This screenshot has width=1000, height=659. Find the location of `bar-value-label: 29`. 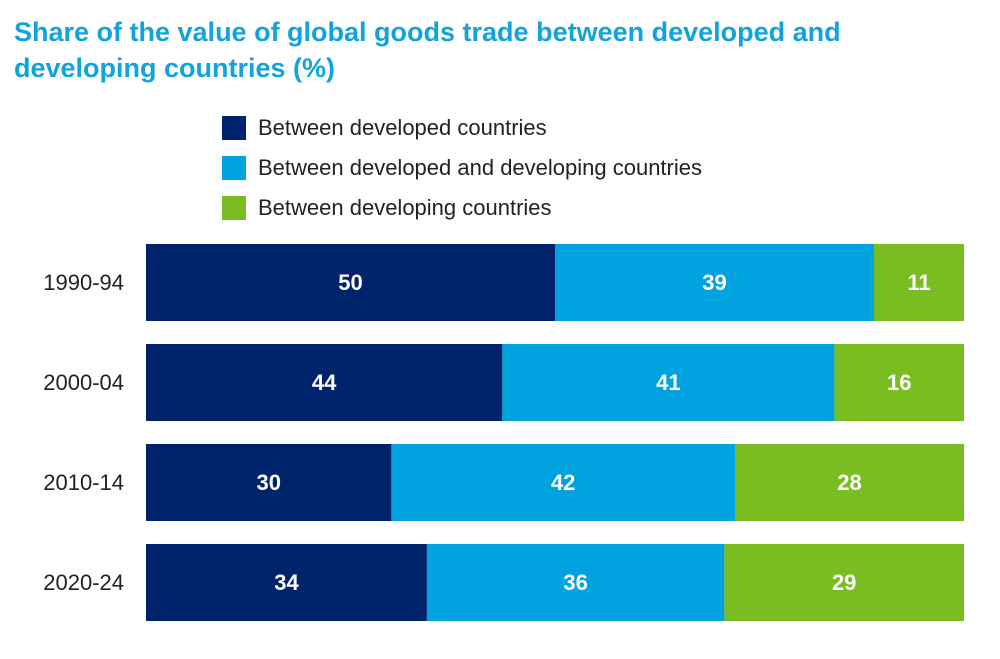

bar-value-label: 29 is located at coordinates (844, 582).